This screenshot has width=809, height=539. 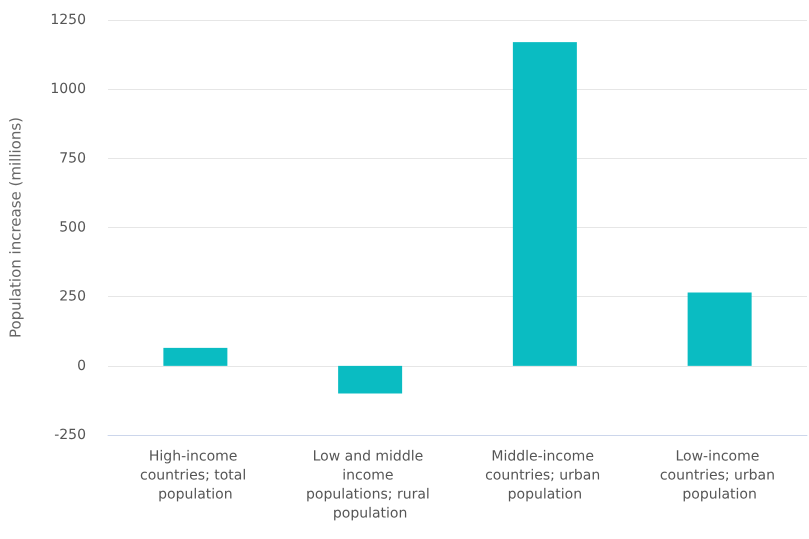 I want to click on y-axis-title: Population increase (millions), so click(x=15, y=227).